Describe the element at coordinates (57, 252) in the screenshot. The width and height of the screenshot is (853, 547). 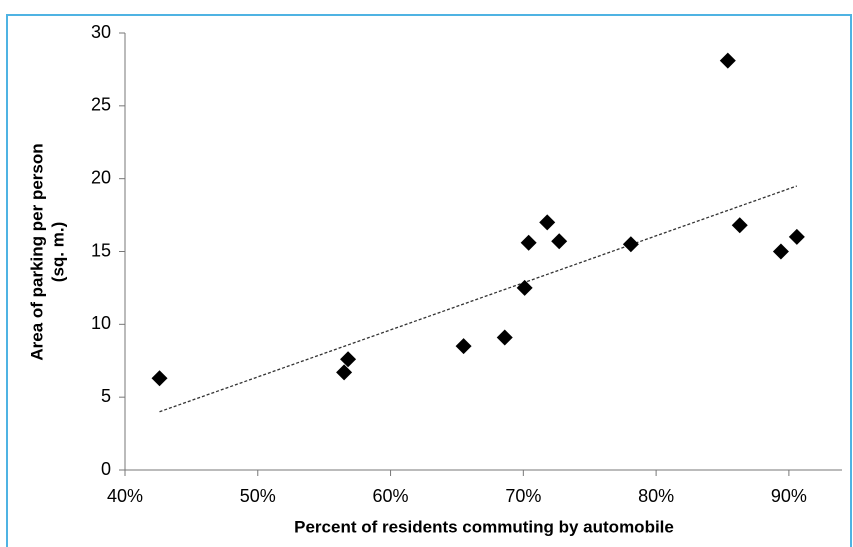
I see `y-axis-title-line: (sq. m.)` at that location.